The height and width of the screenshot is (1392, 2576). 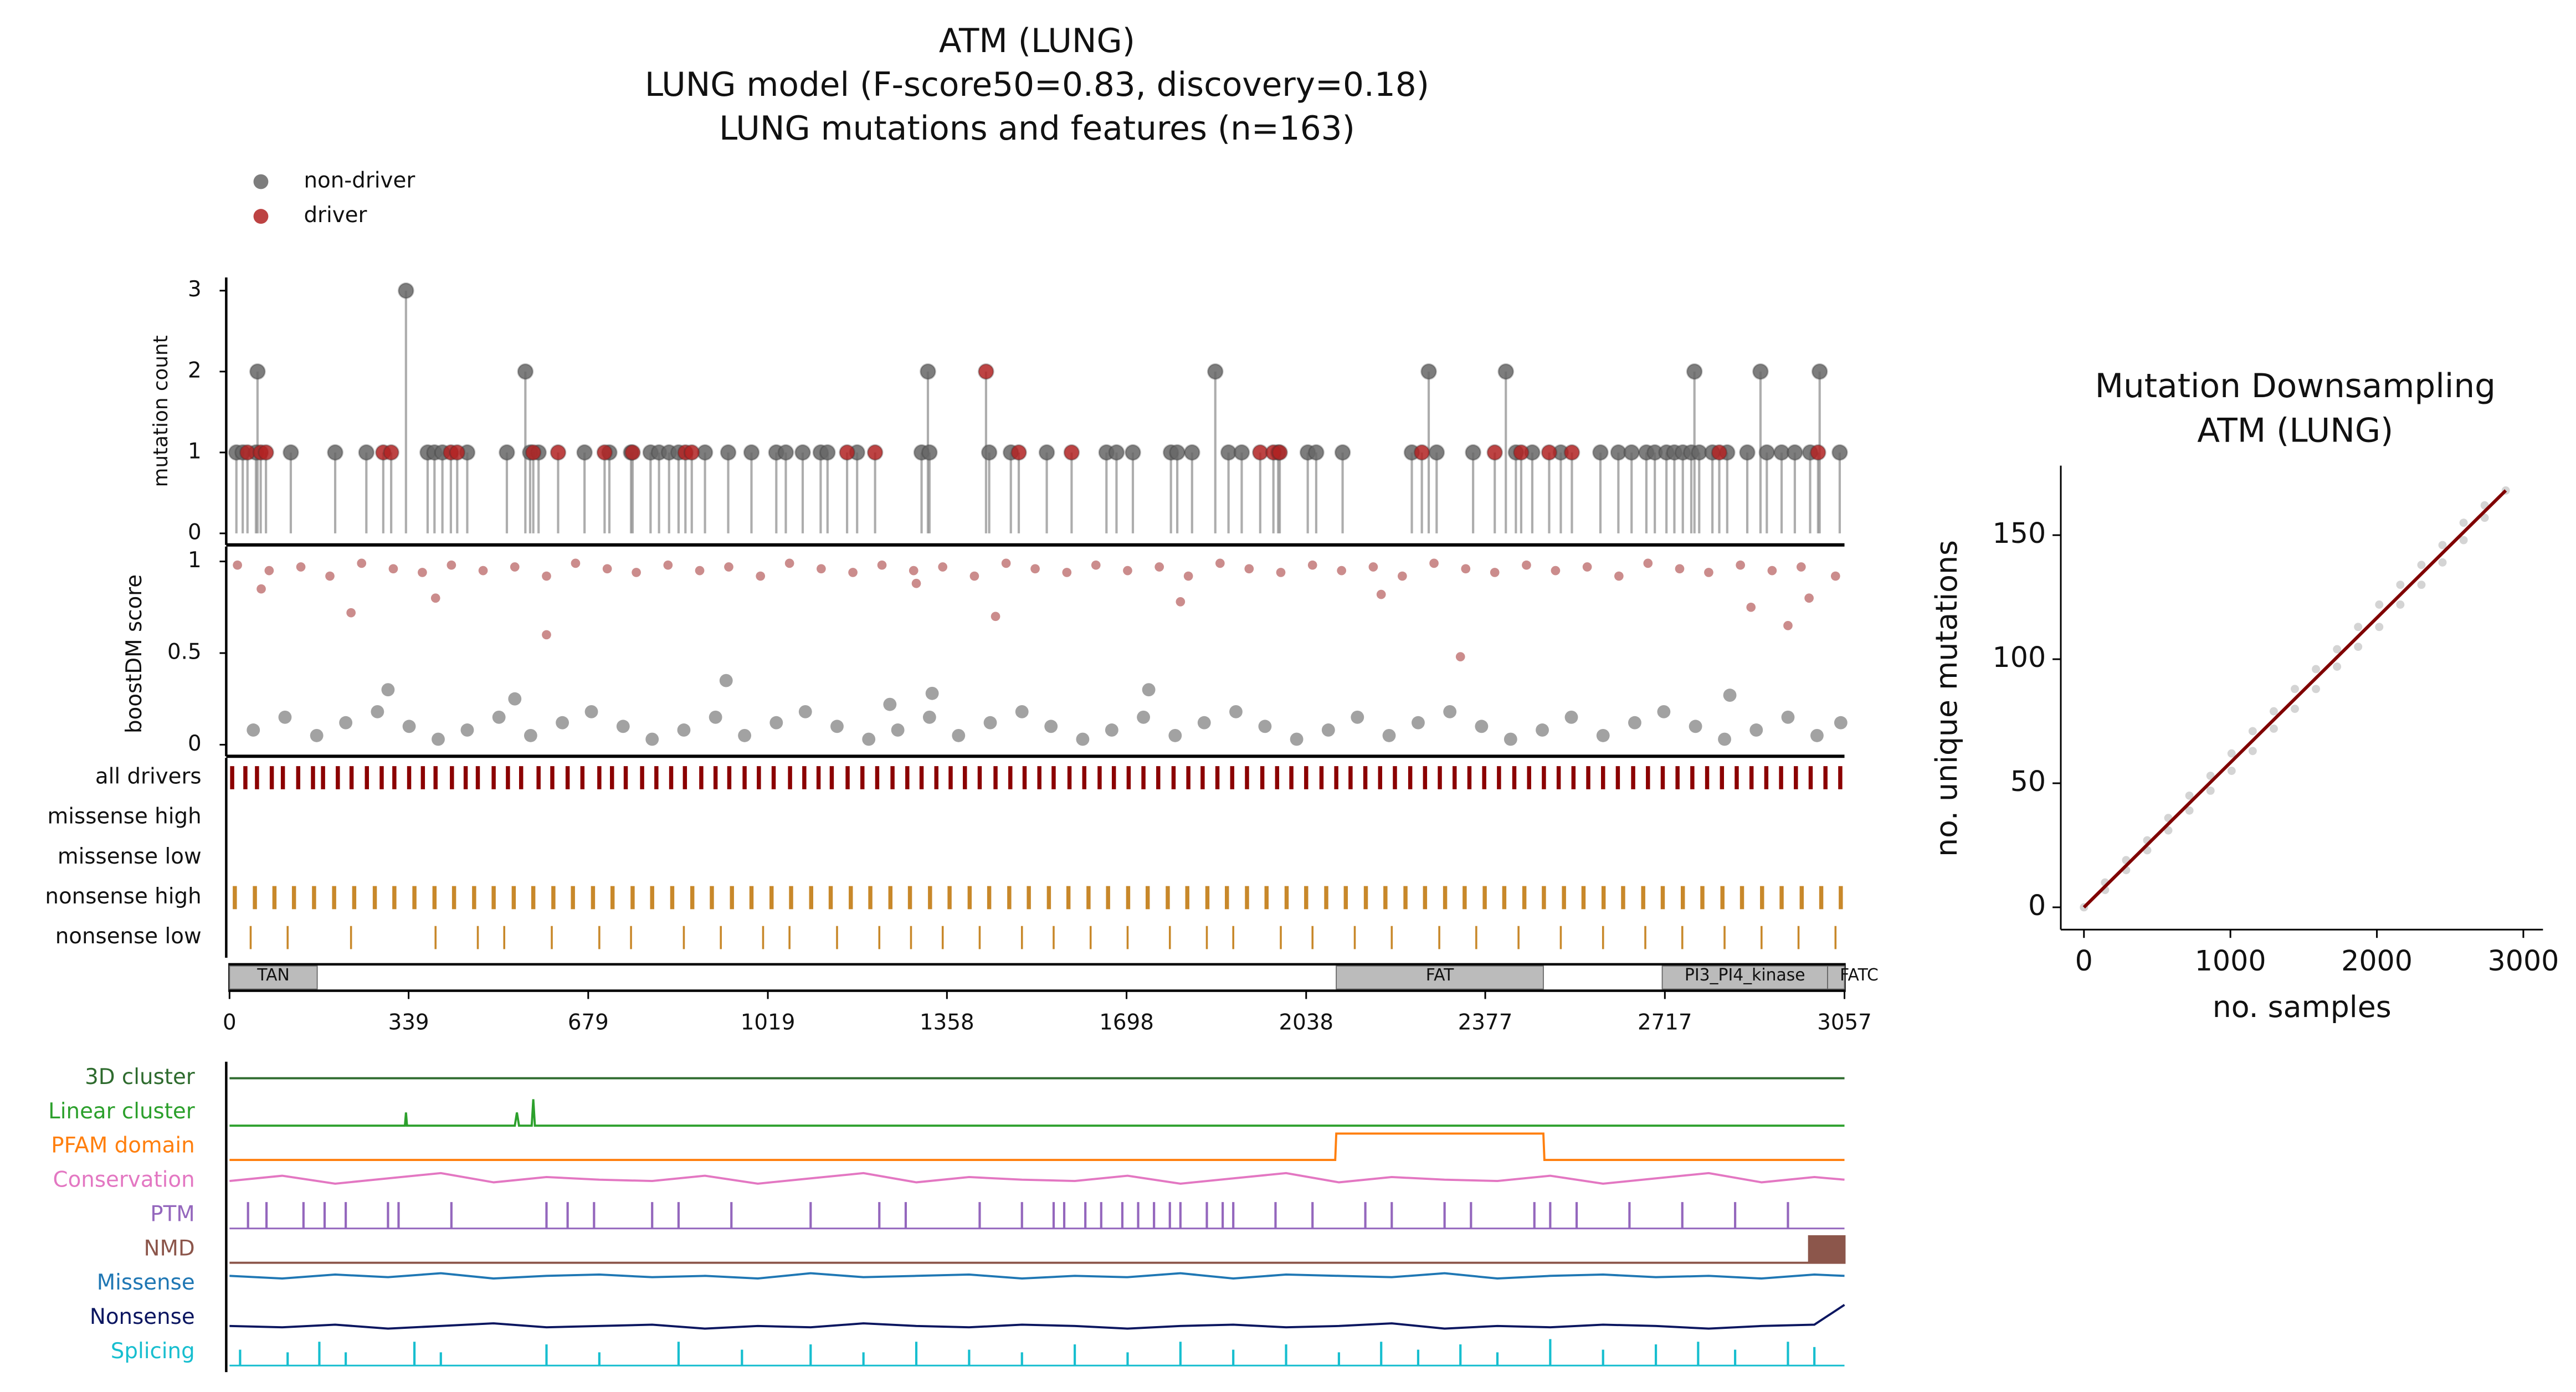 I want to click on track-label: Nonsense, so click(x=142, y=1316).